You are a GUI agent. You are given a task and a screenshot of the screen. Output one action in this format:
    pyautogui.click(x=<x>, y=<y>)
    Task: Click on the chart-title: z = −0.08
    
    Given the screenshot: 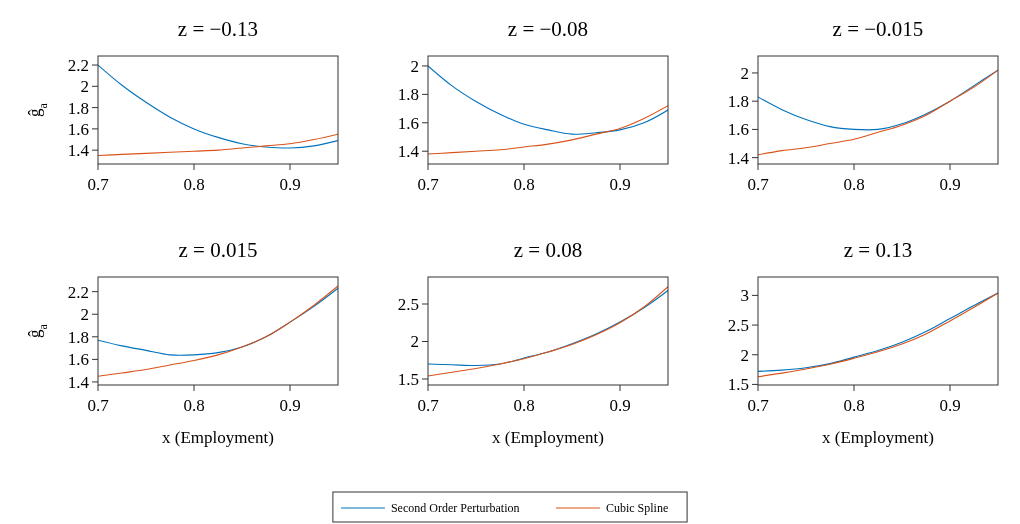 What is the action you would take?
    pyautogui.click(x=548, y=29)
    